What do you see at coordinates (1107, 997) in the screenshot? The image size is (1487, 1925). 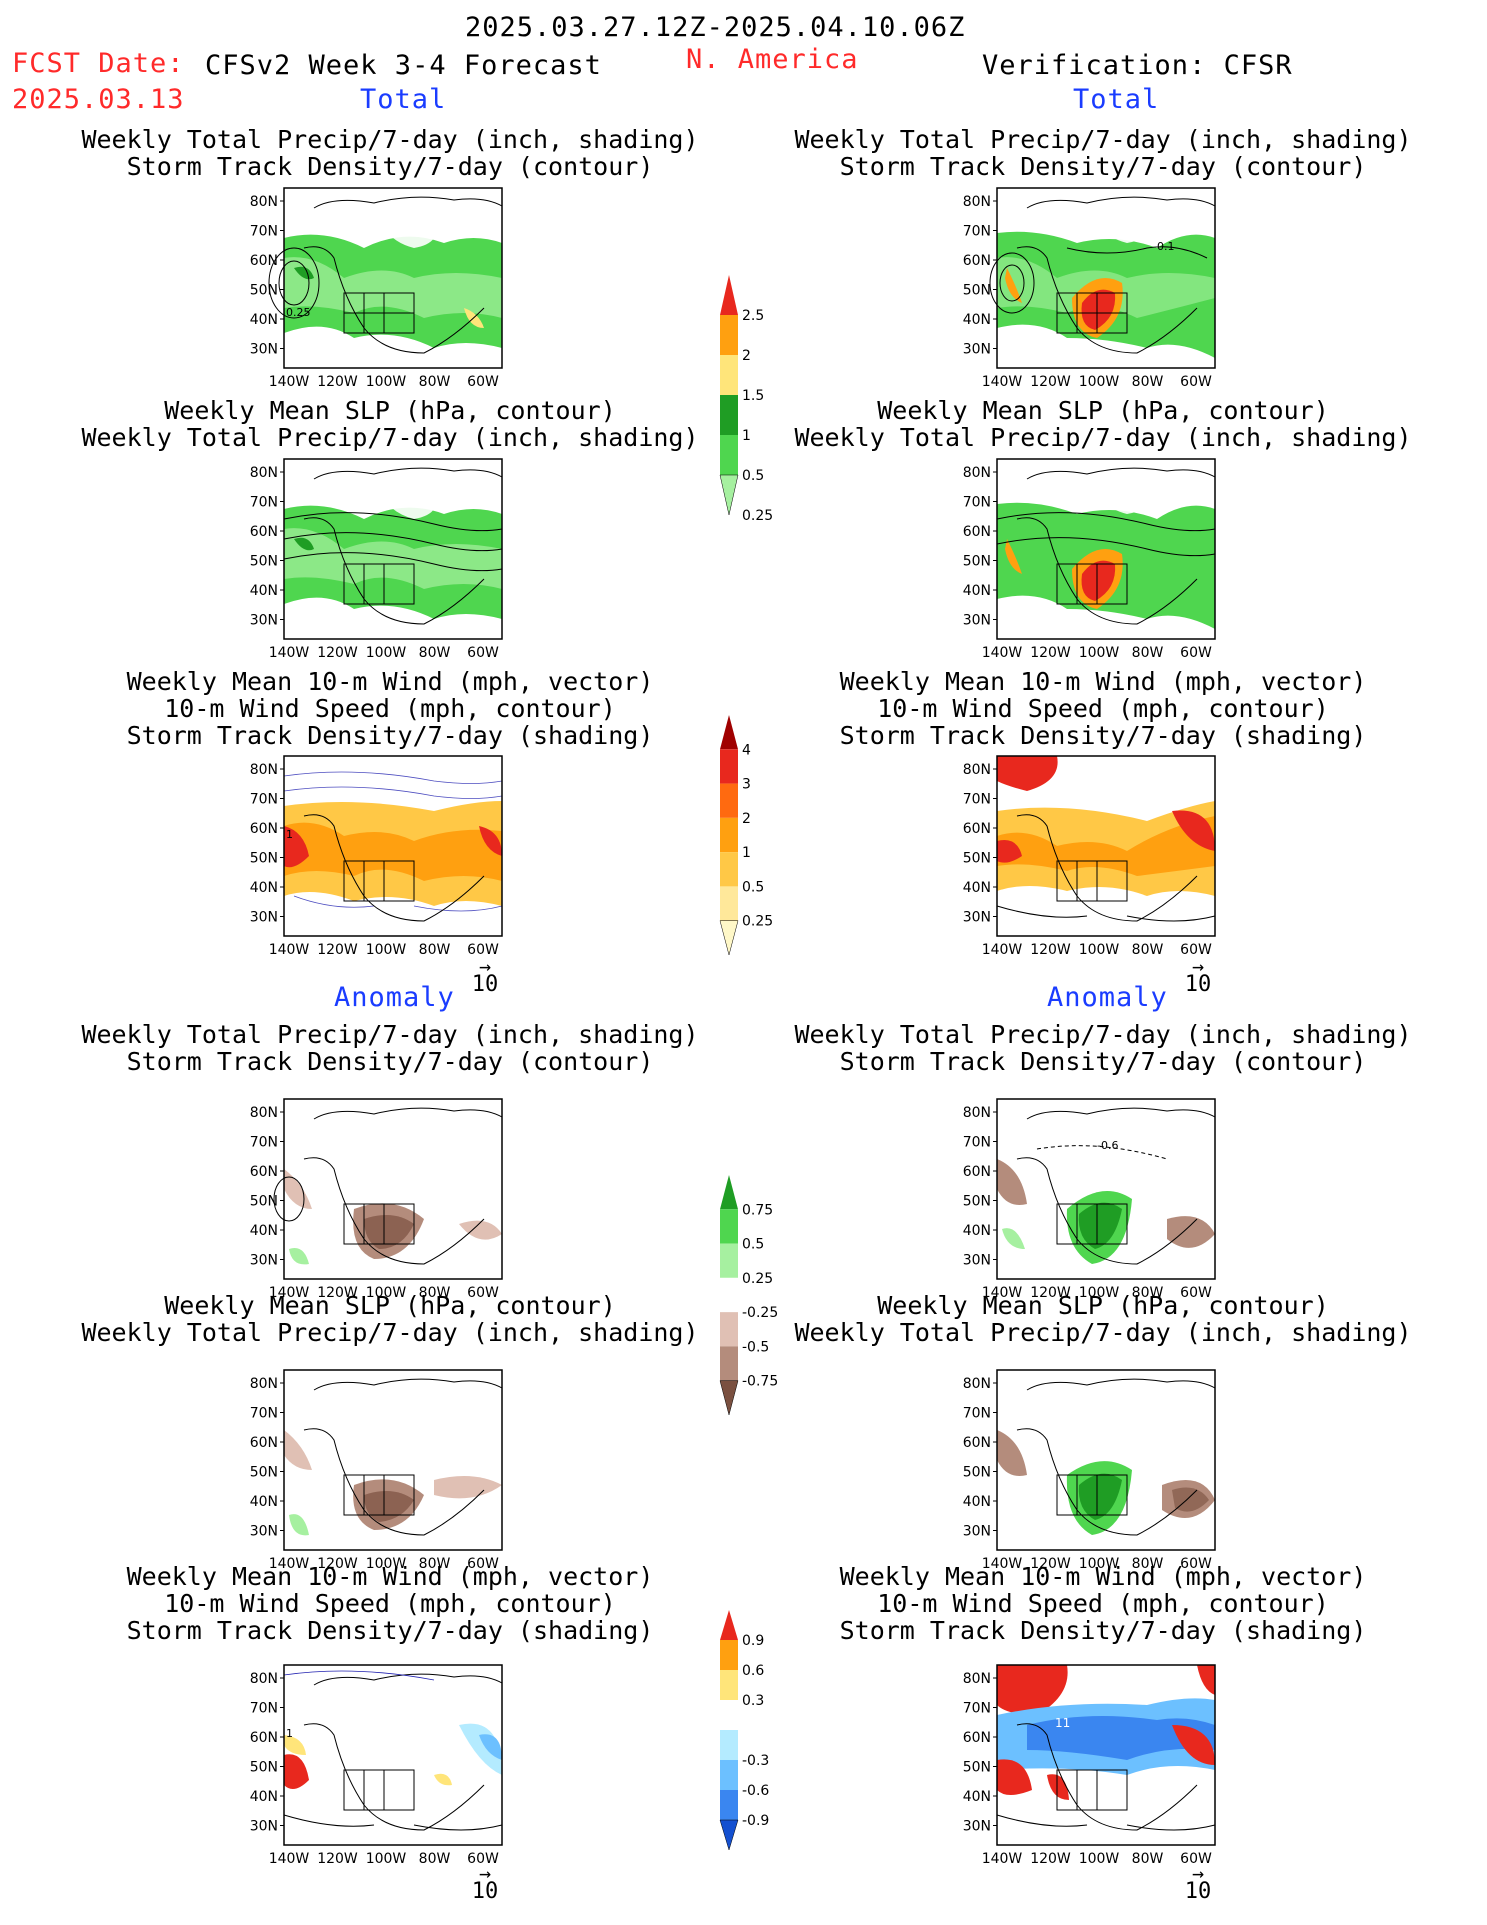 I see `section-anomaly-right: Anomaly` at bounding box center [1107, 997].